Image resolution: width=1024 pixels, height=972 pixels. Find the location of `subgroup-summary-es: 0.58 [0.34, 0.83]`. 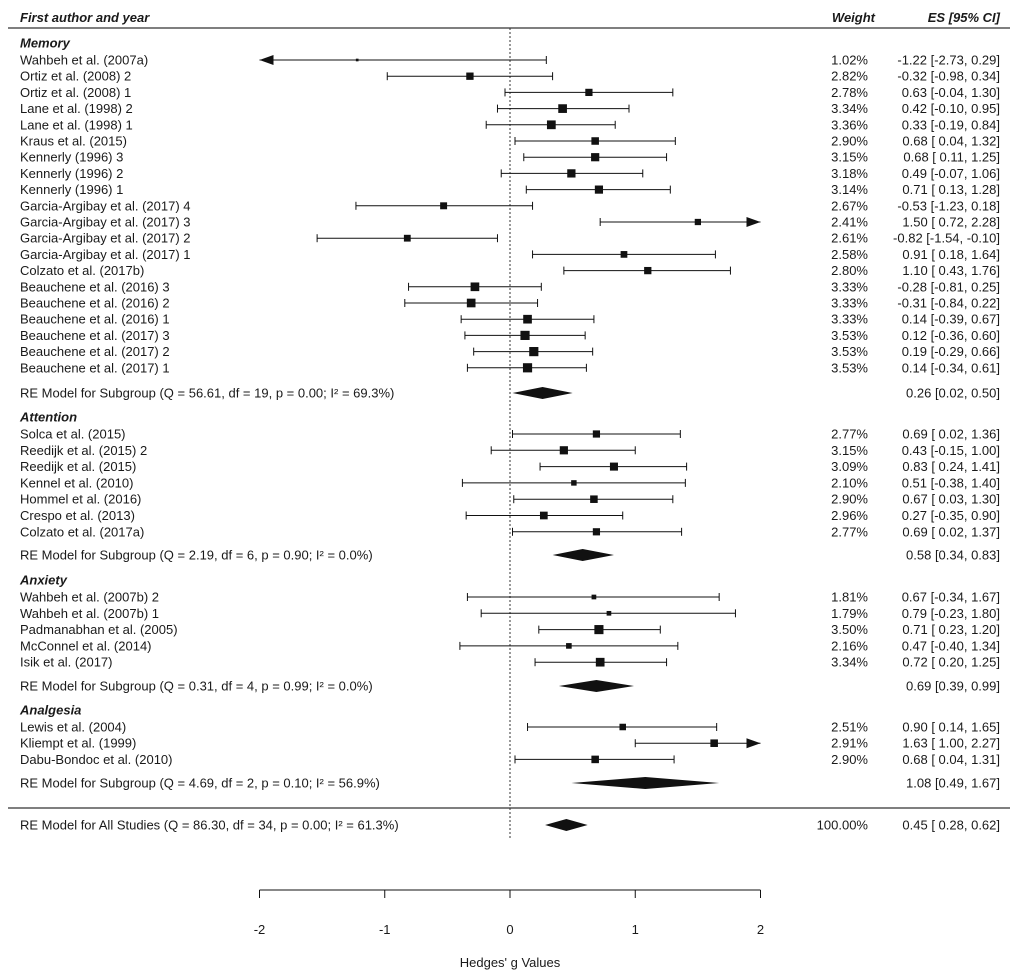

subgroup-summary-es: 0.58 [0.34, 0.83] is located at coordinates (953, 555).